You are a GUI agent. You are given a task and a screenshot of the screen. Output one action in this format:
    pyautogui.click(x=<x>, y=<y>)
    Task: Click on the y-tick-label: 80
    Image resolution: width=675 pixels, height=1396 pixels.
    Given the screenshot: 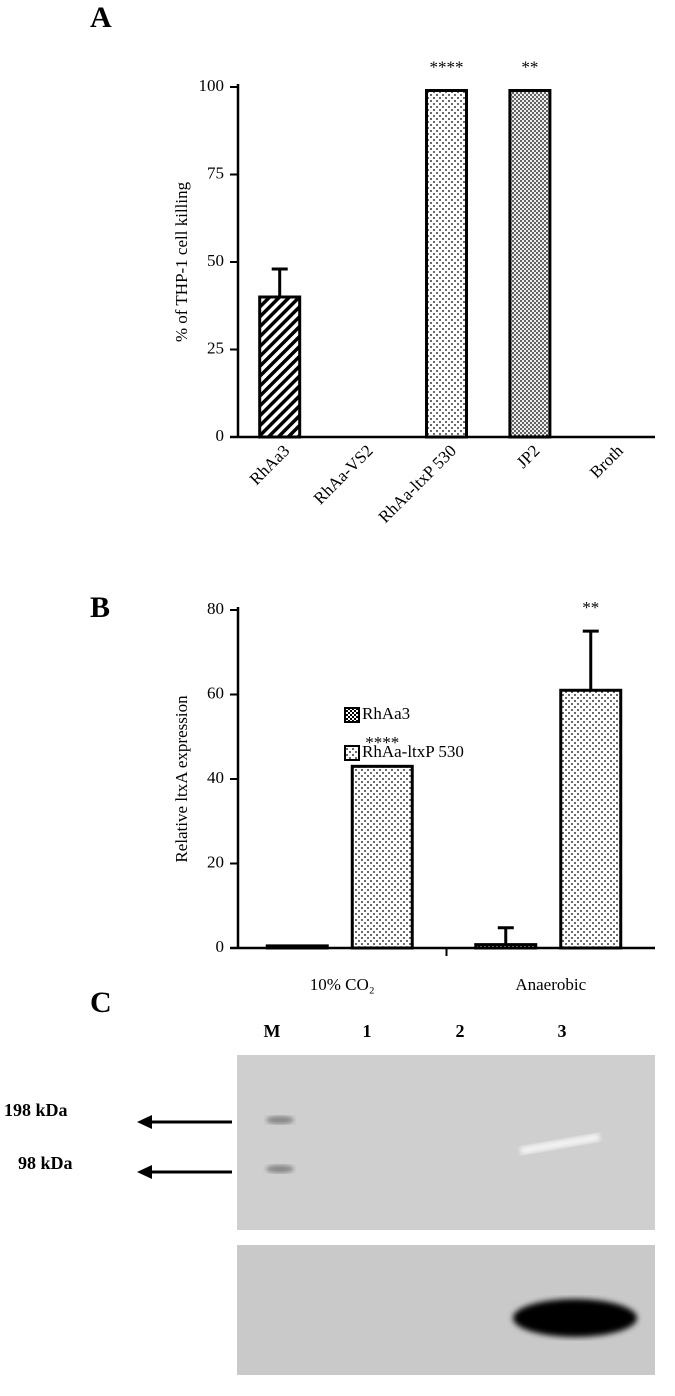 What is the action you would take?
    pyautogui.click(x=215, y=608)
    